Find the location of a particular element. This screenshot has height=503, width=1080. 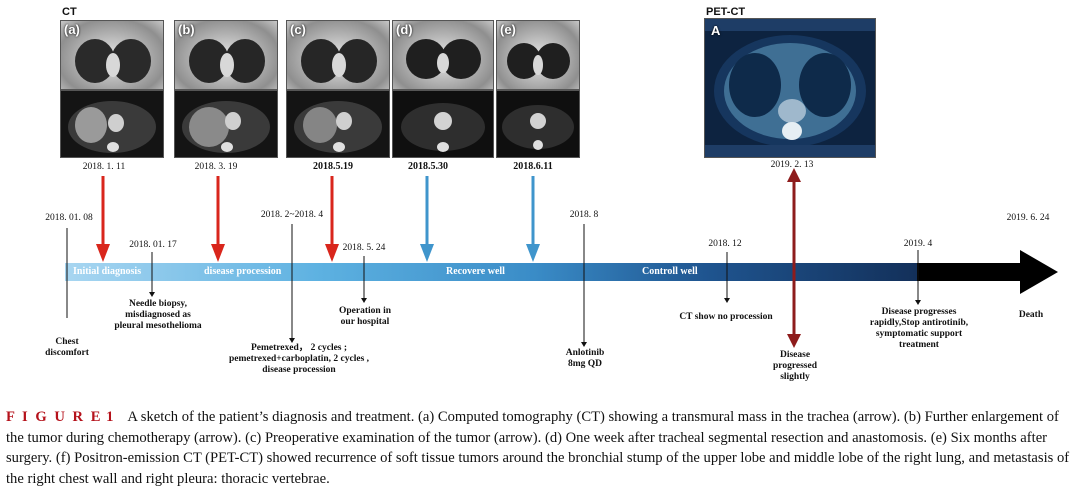

ct-scan-d-lung-window: (d) is located at coordinates (443, 55).